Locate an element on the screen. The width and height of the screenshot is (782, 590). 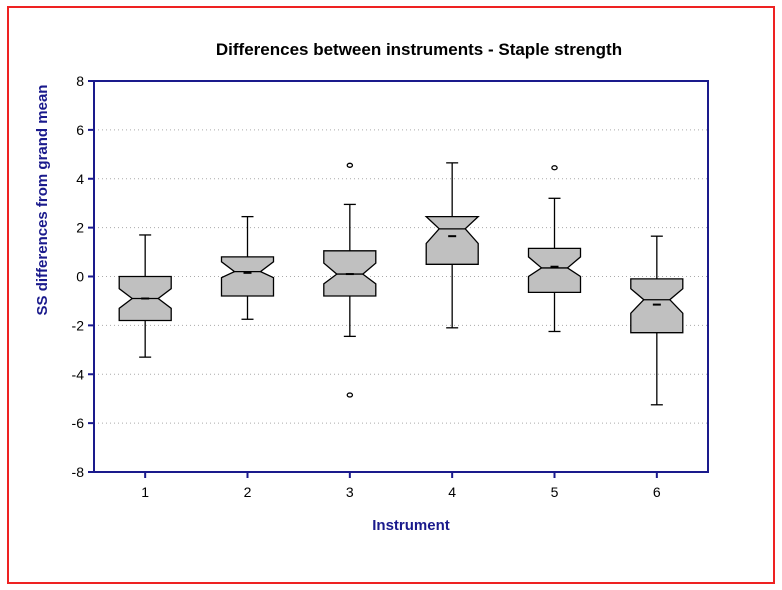
y-tick-label: 0 is located at coordinates (80, 277).